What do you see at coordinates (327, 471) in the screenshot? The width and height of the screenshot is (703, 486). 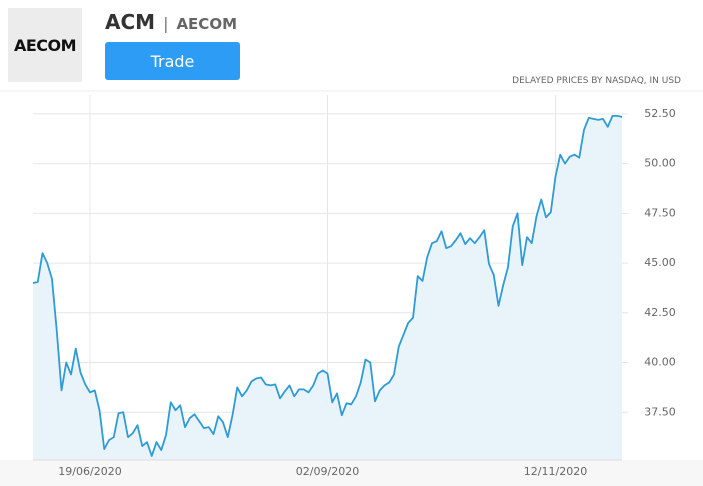 I see `x-tick-label: 02/09/2020` at bounding box center [327, 471].